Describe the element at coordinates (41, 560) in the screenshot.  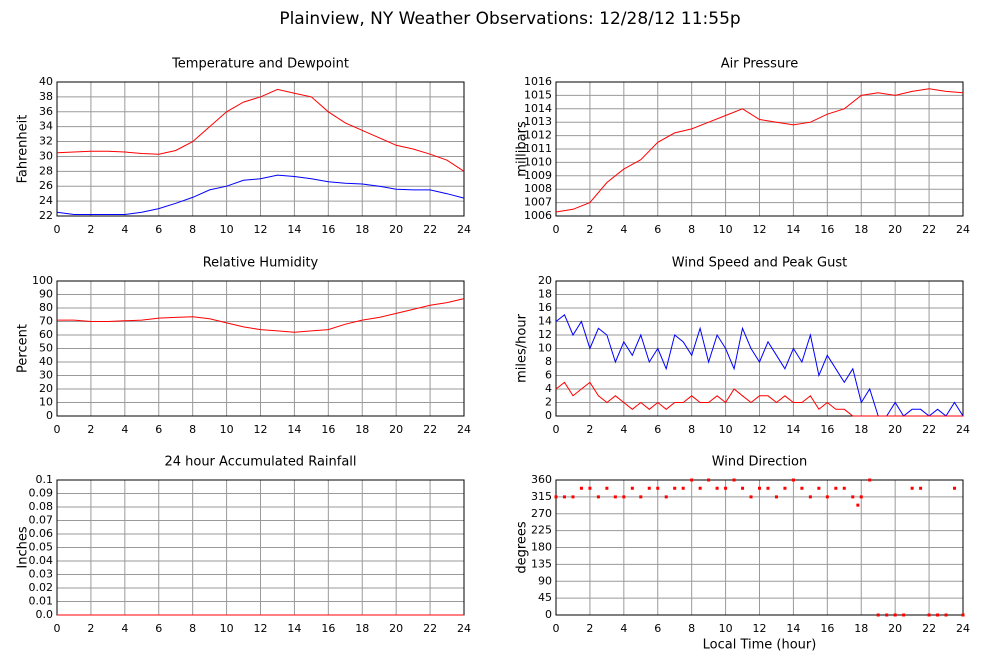
I see `y-tick-label: 0.04` at that location.